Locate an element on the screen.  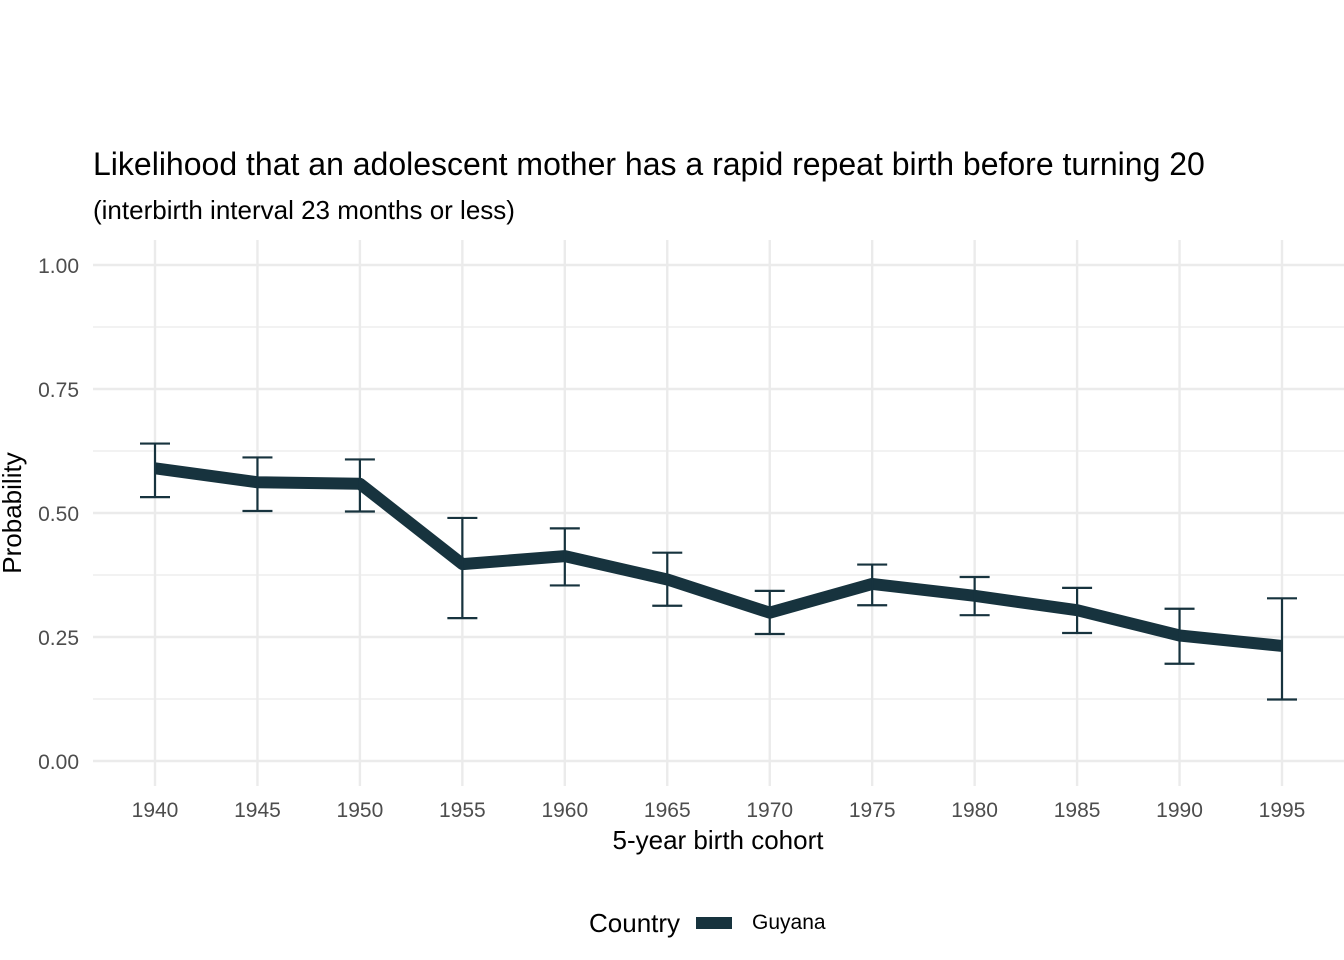
y-tick-label: 0.00 is located at coordinates (58, 762).